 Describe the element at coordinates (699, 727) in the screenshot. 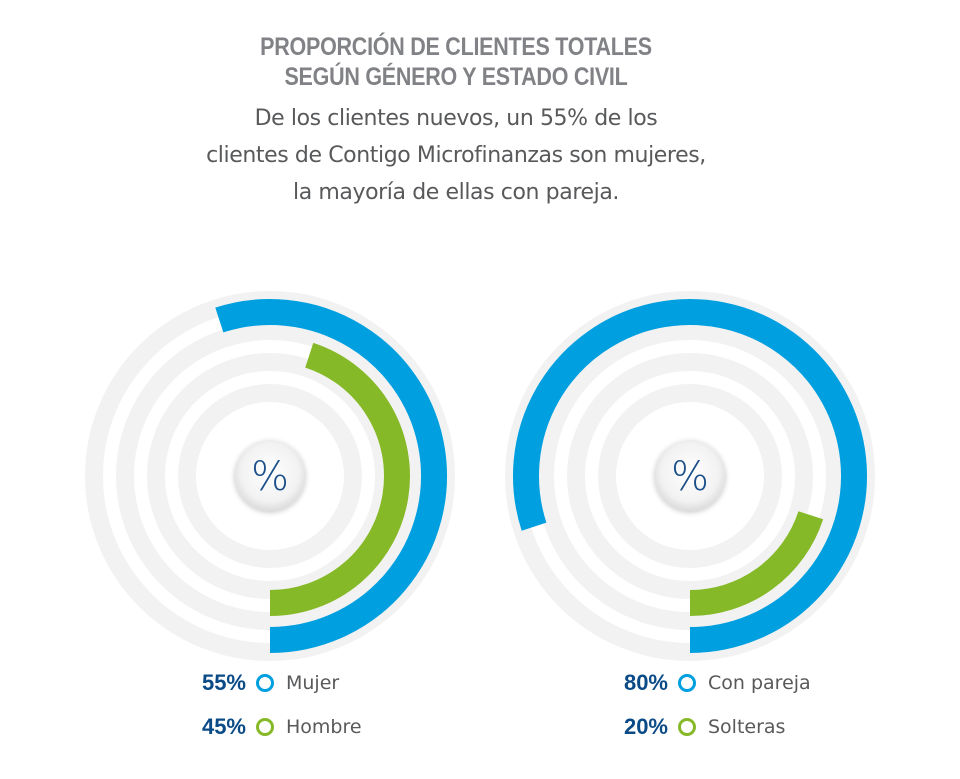

I see `legend-item-solteras: 20% Solteras` at that location.